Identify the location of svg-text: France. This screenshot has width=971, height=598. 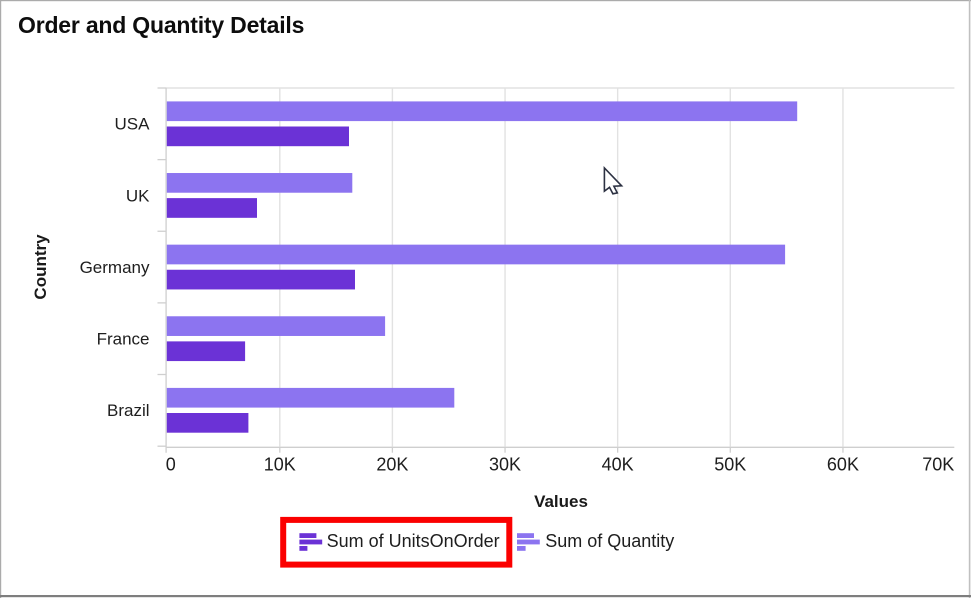
(123, 339).